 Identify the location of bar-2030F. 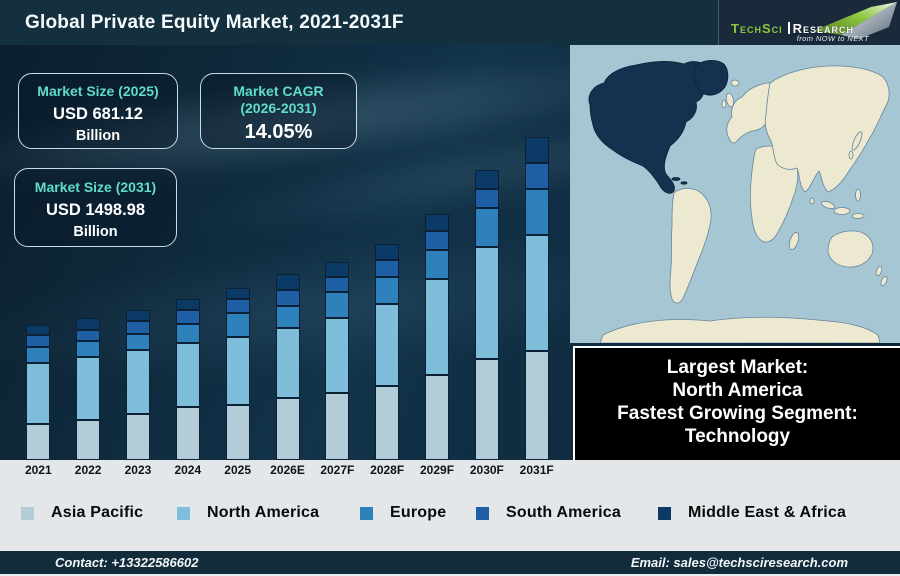
(486, 315).